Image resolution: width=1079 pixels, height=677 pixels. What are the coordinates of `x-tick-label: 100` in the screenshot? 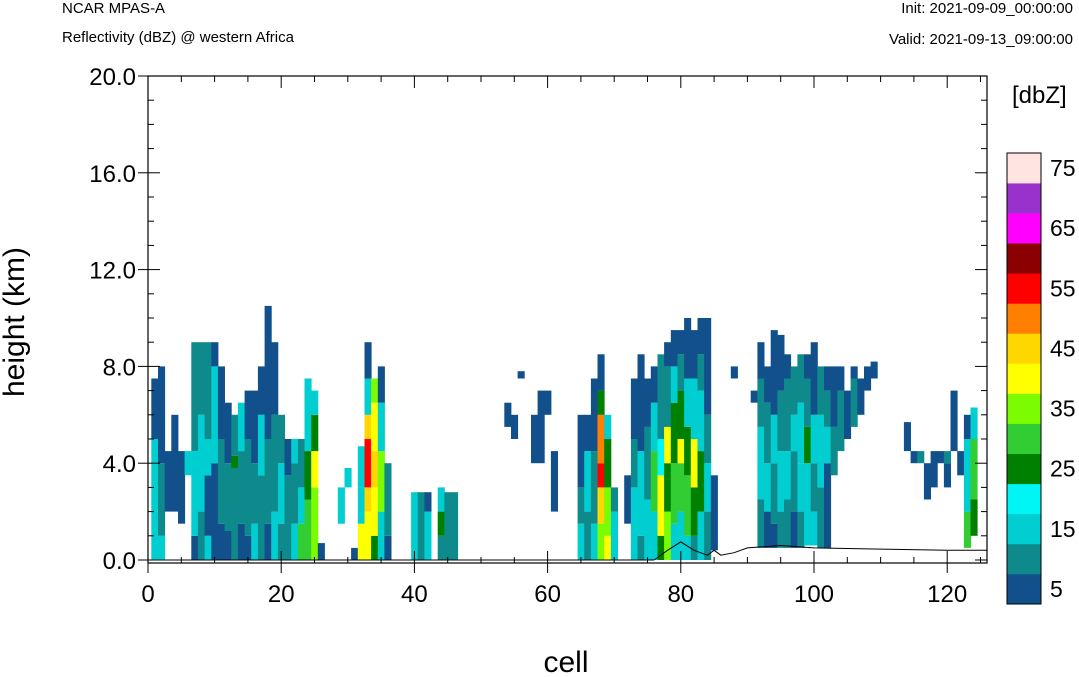 It's located at (814, 594).